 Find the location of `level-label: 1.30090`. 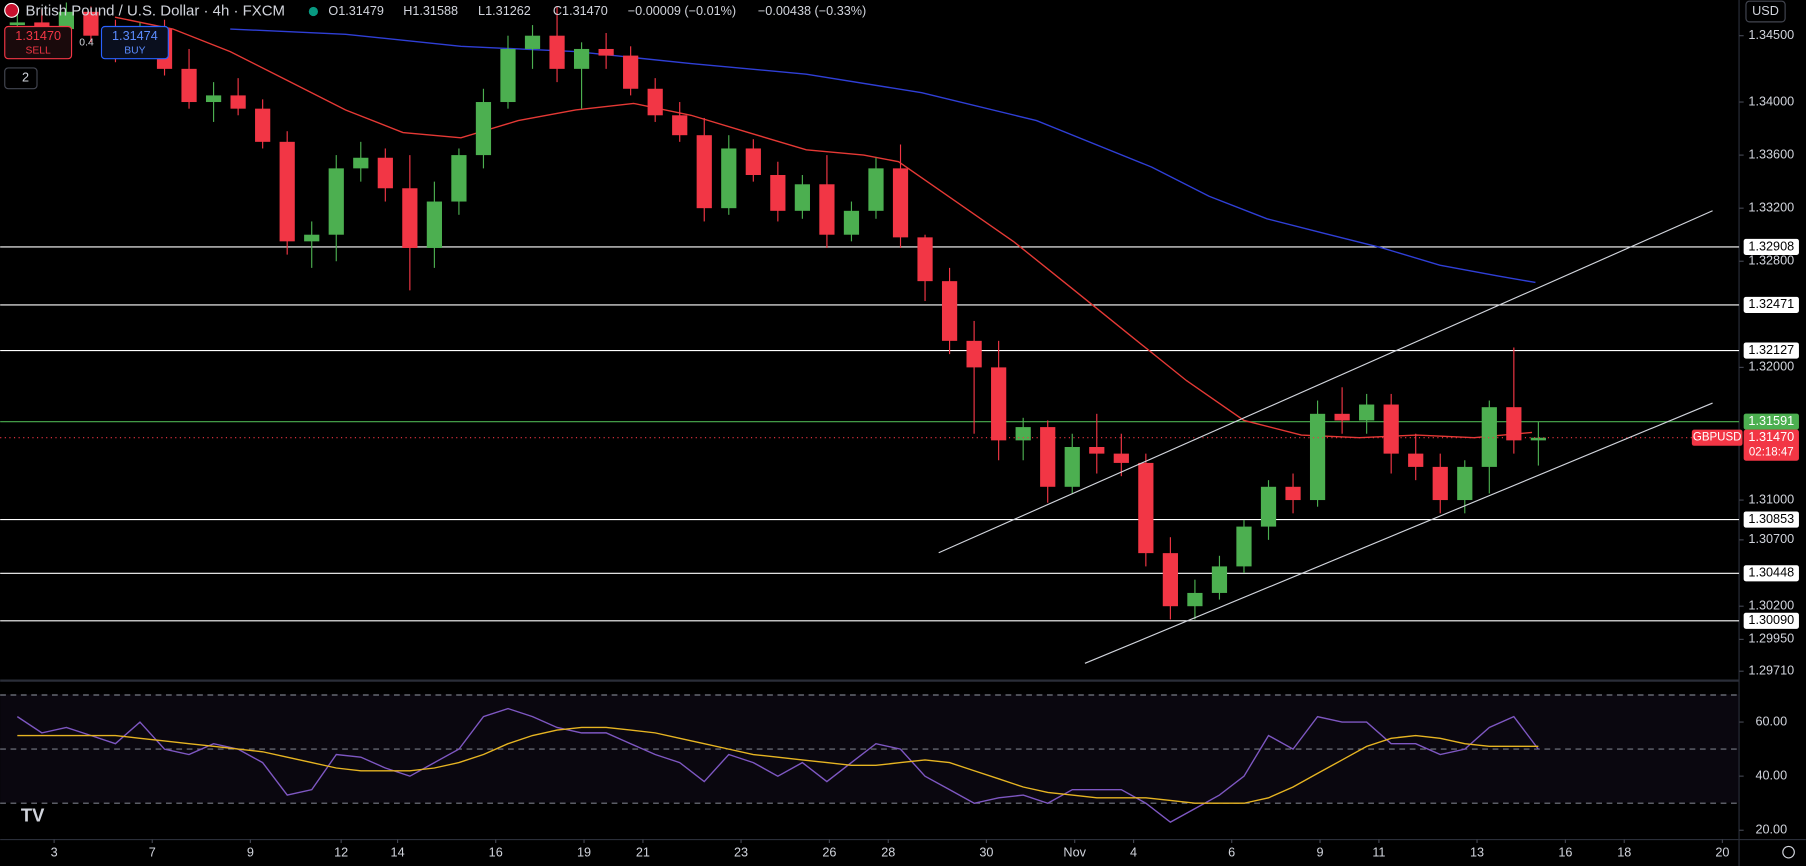

level-label: 1.30090 is located at coordinates (1771, 620).